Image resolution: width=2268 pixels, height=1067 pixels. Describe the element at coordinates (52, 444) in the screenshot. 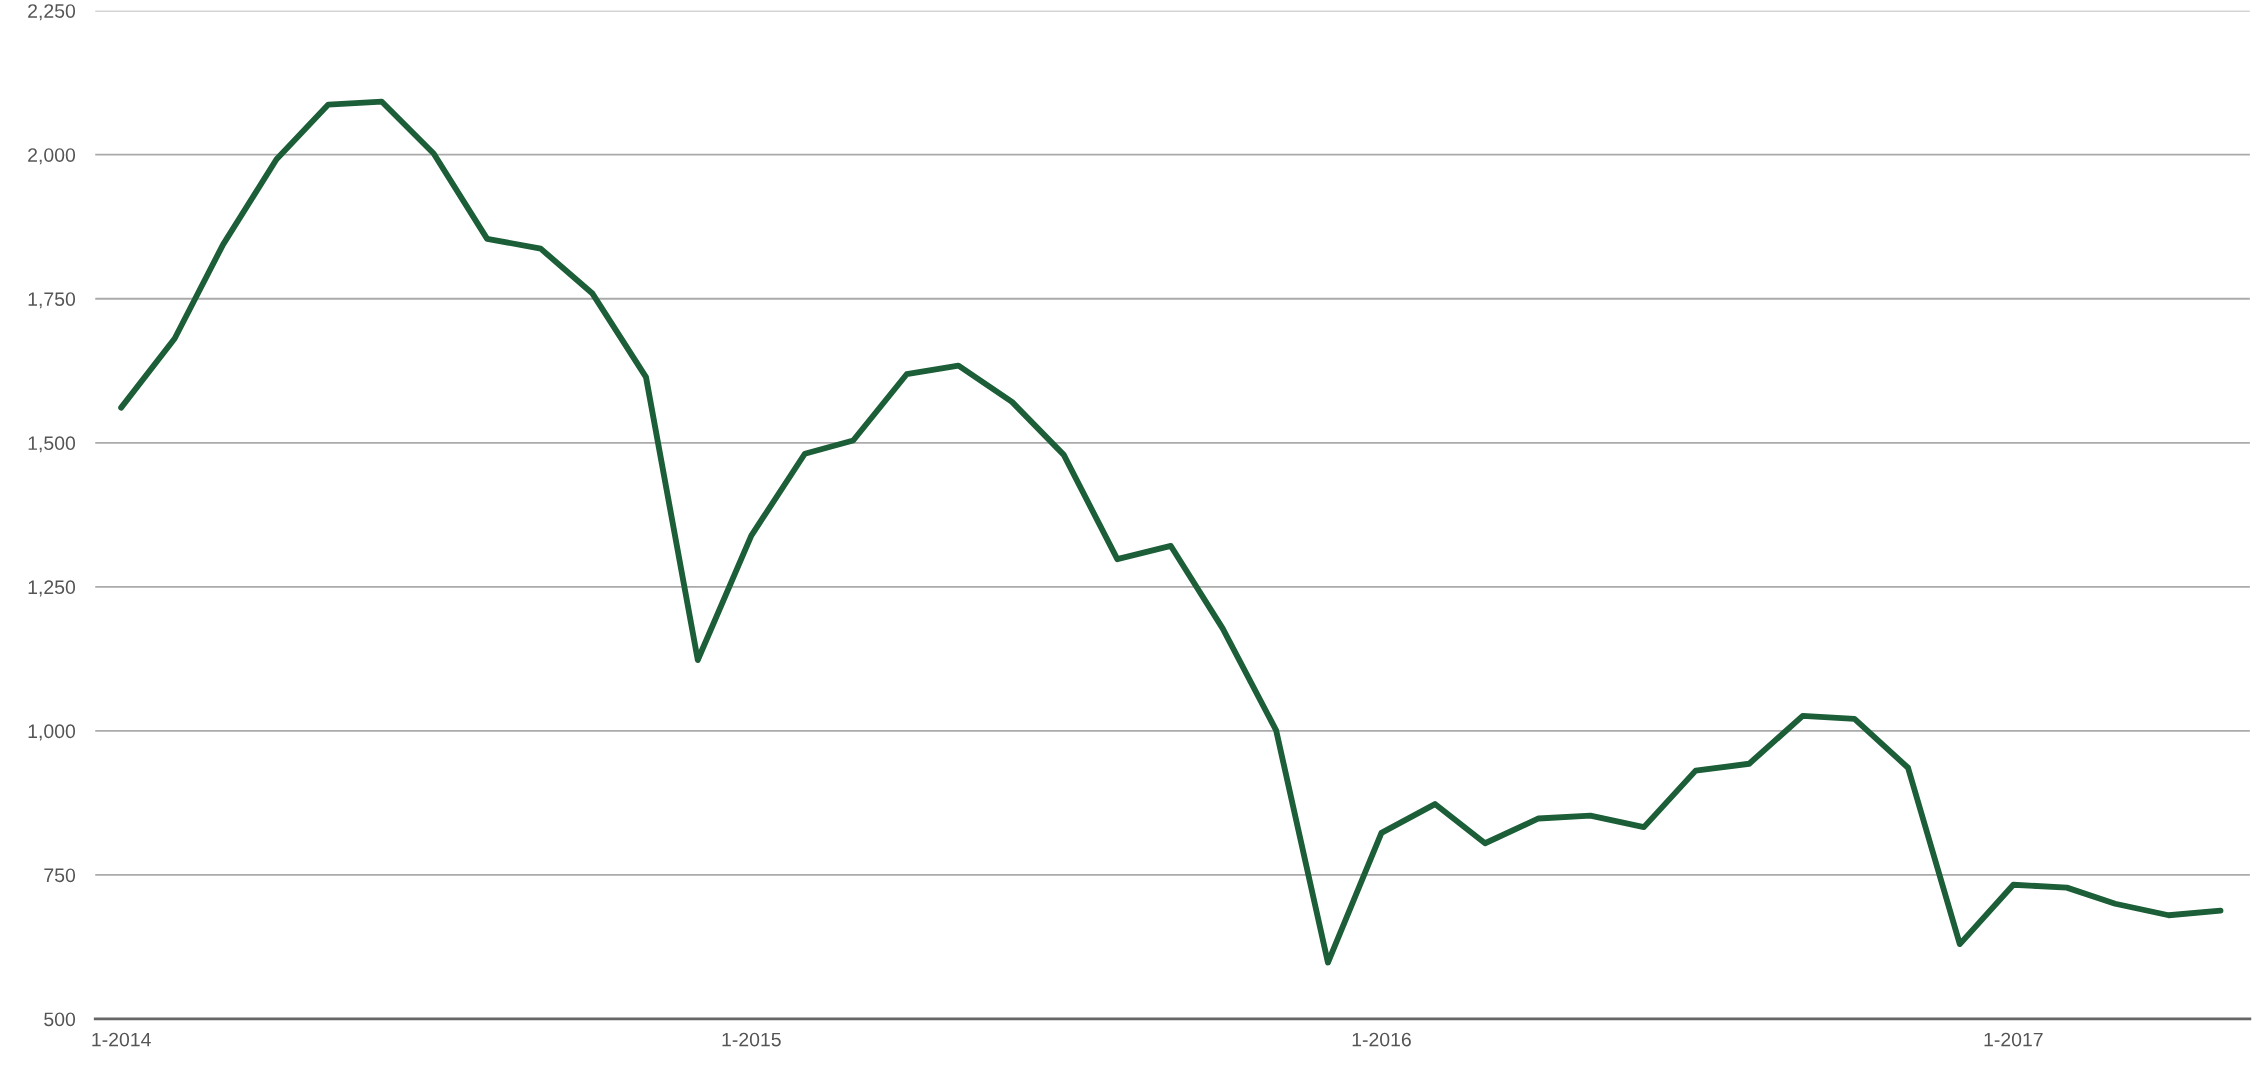

I see `y-tick-label: 1,500` at that location.